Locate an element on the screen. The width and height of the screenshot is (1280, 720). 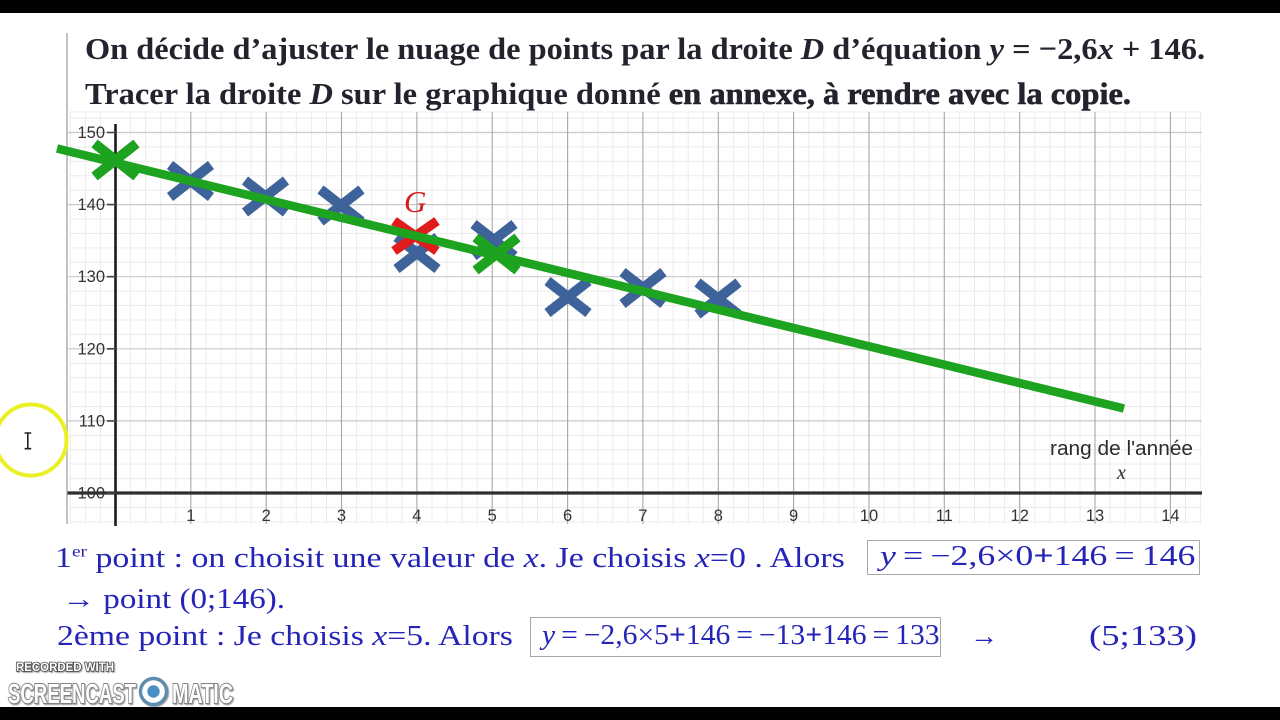
svg-text: 2 is located at coordinates (266, 516).